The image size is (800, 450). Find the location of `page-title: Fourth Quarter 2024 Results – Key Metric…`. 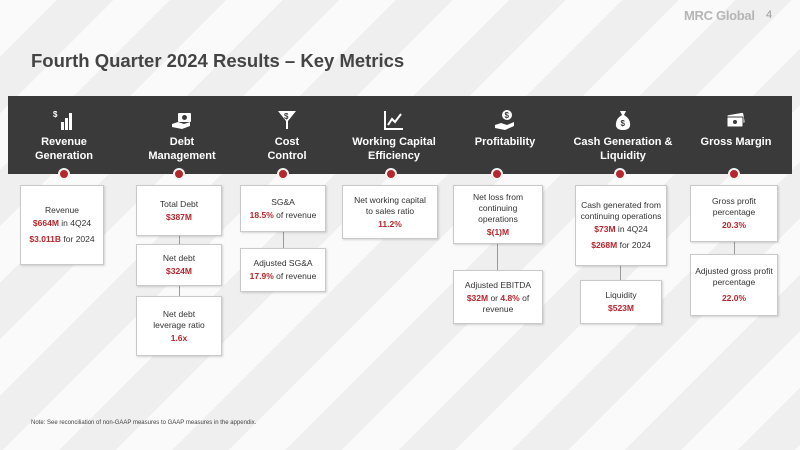

page-title: Fourth Quarter 2024 Results – Key Metric… is located at coordinates (218, 60).